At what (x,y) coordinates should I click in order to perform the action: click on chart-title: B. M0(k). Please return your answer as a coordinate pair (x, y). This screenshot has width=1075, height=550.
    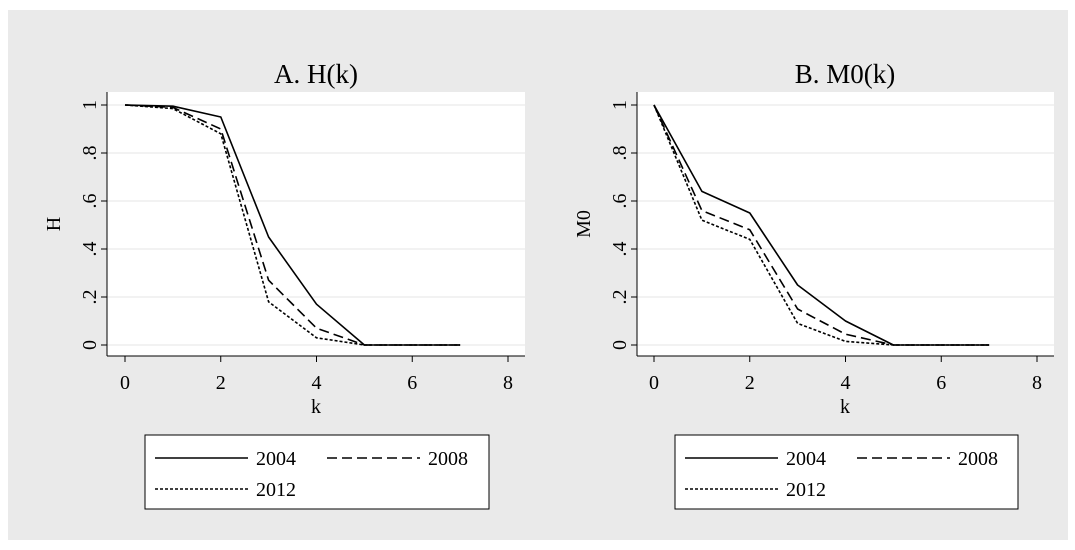
    Looking at the image, I should click on (845, 74).